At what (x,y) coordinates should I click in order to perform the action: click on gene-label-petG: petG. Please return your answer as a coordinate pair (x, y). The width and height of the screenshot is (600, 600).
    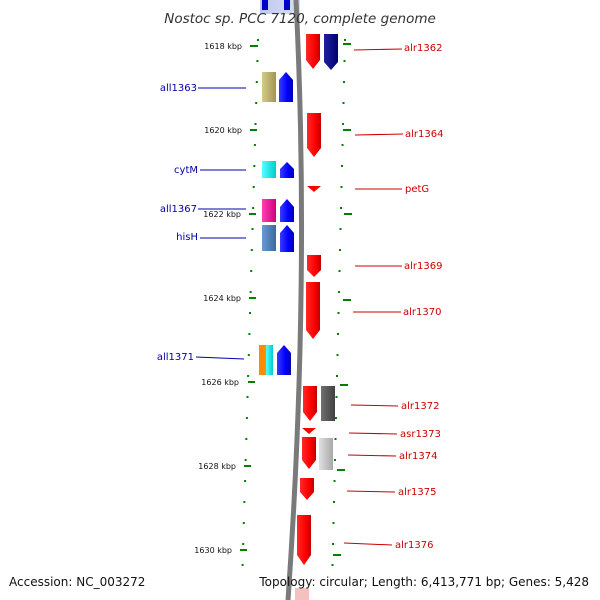
    Looking at the image, I should click on (417, 189).